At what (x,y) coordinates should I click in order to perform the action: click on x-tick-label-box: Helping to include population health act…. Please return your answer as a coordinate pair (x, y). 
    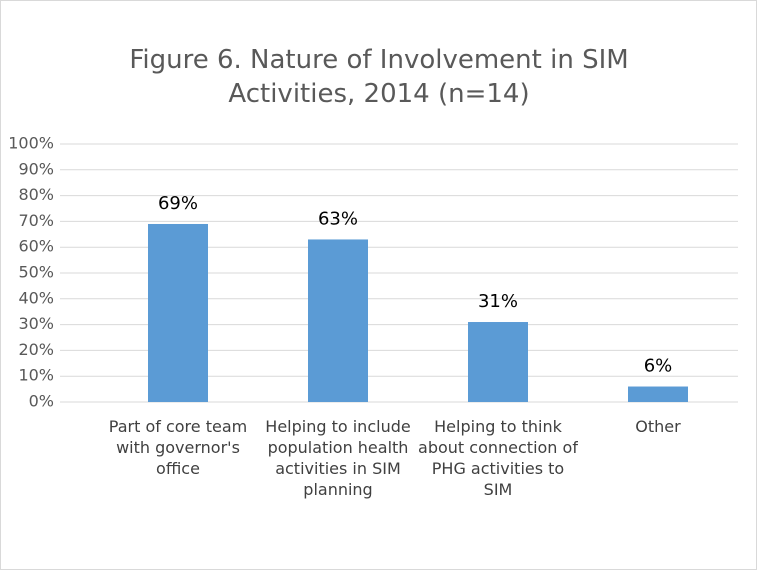
    Looking at the image, I should click on (338, 458).